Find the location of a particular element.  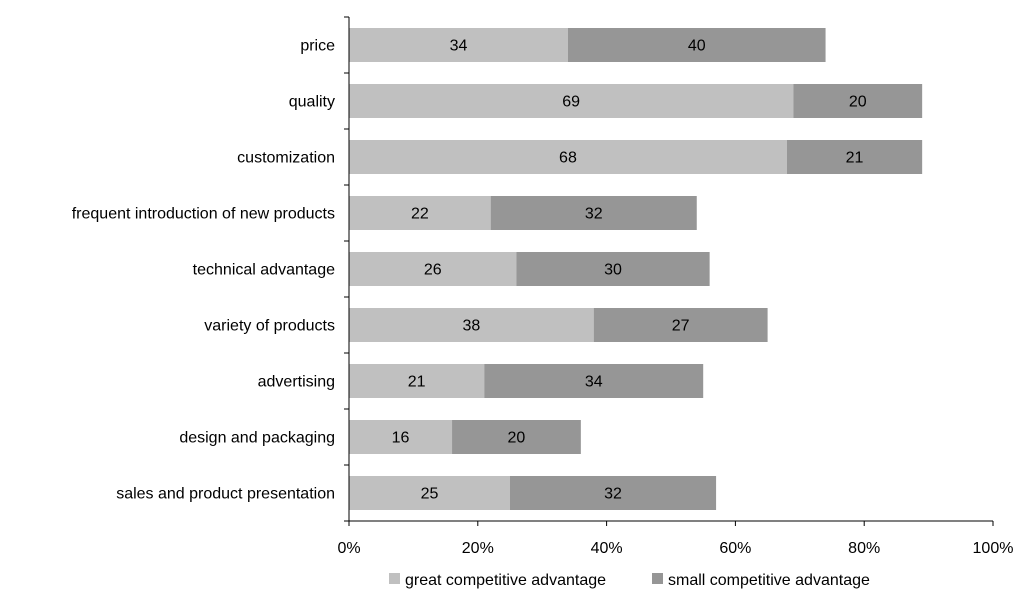

x-tick-label: 80% is located at coordinates (864, 548).